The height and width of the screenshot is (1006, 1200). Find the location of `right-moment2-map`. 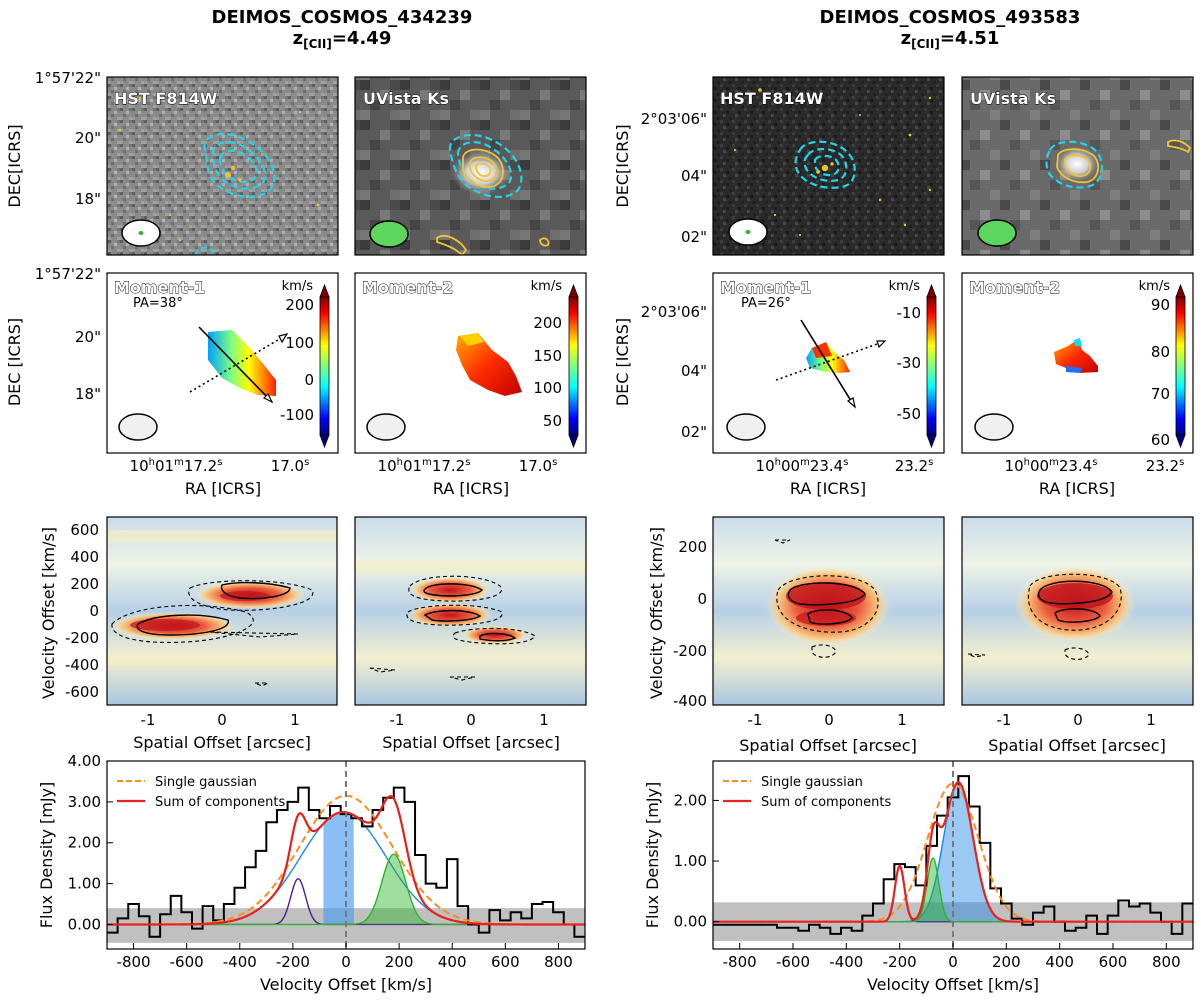

right-moment2-map is located at coordinates (1076, 356).